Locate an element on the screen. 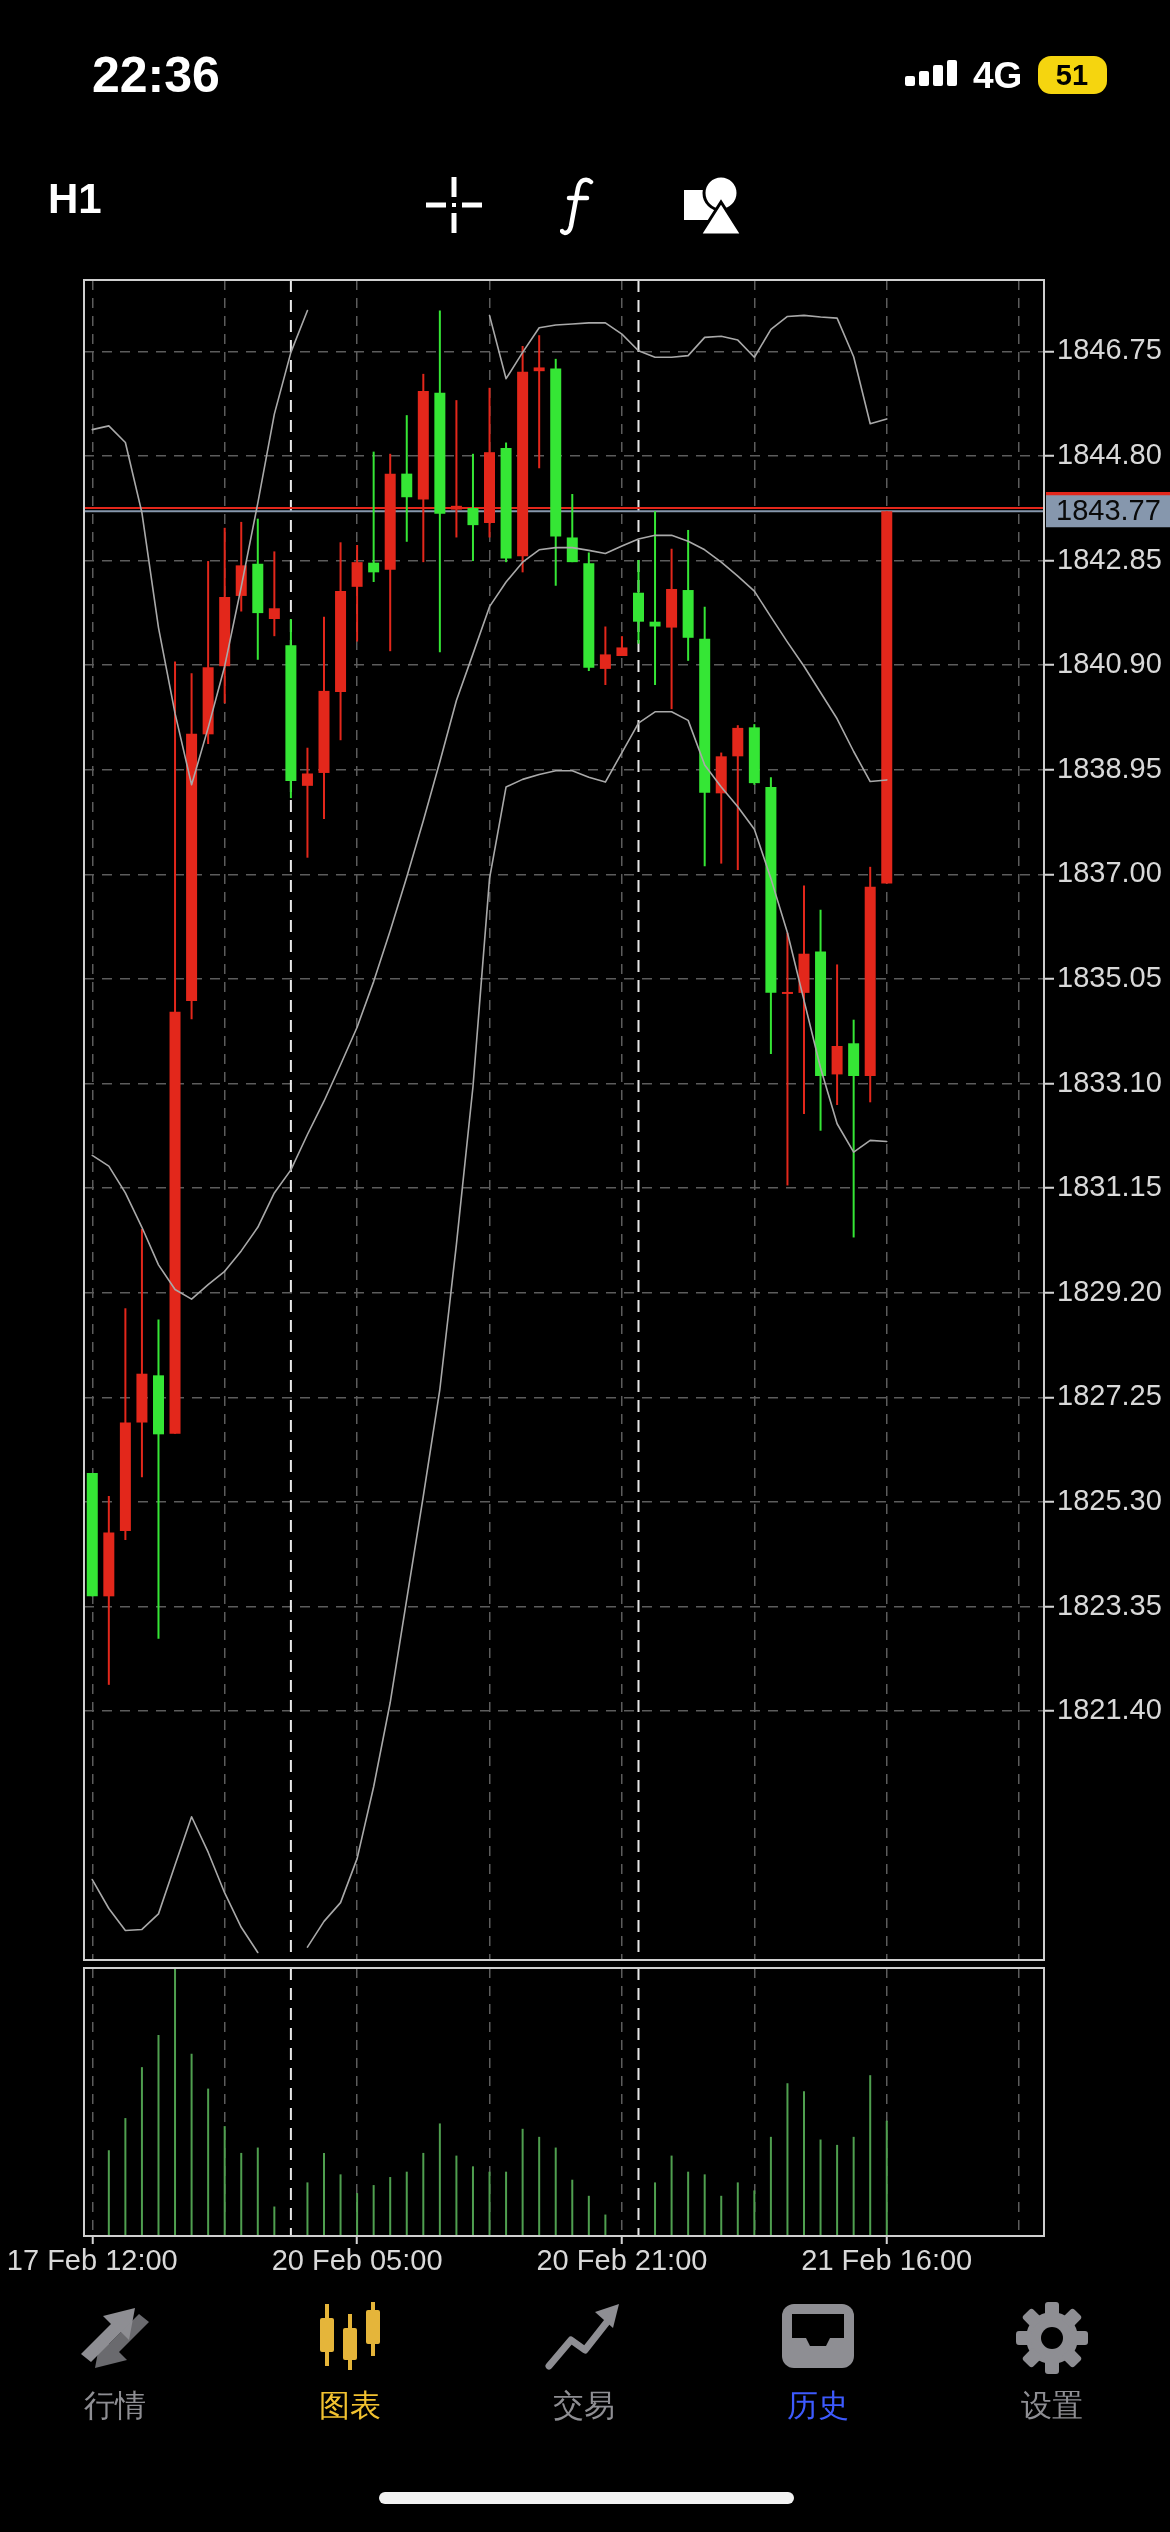 The image size is (1170, 2532). y-tick-label: 1835.05 is located at coordinates (1109, 976).